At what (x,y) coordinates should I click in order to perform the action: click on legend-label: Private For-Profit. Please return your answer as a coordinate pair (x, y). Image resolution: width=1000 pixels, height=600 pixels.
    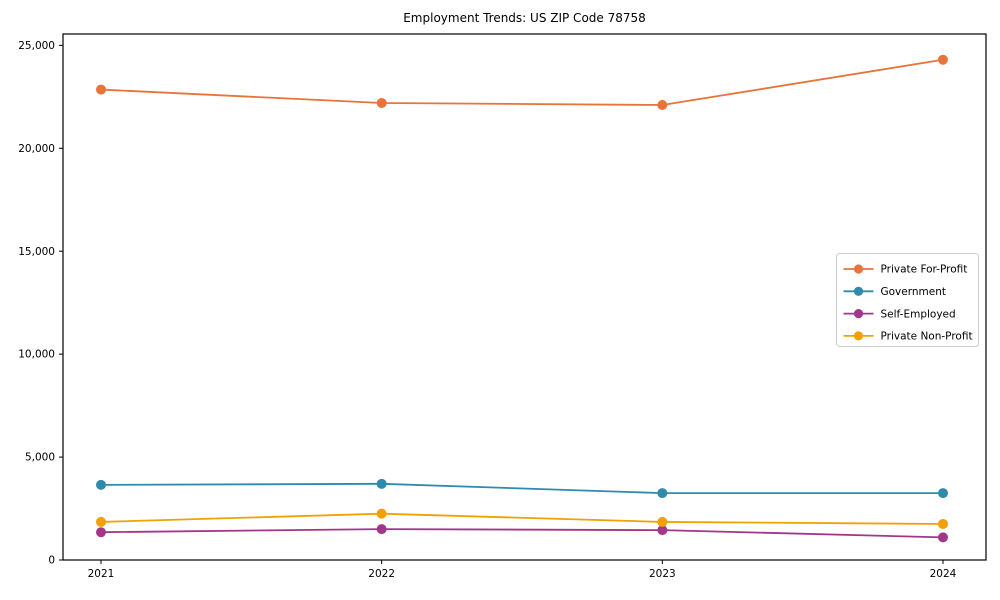
    Looking at the image, I should click on (924, 270).